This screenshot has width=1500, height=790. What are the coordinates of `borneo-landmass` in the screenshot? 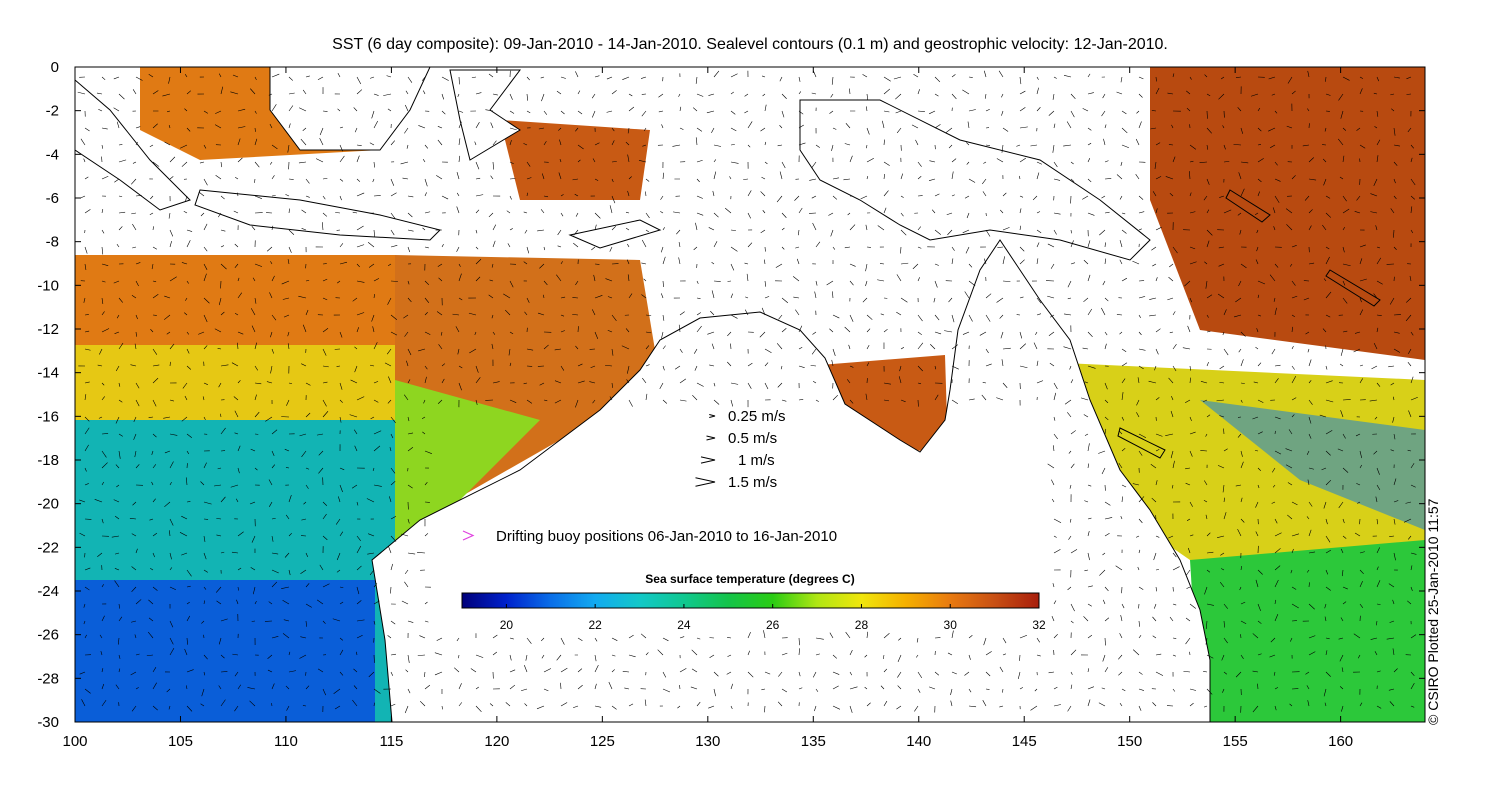 It's located at (350, 109).